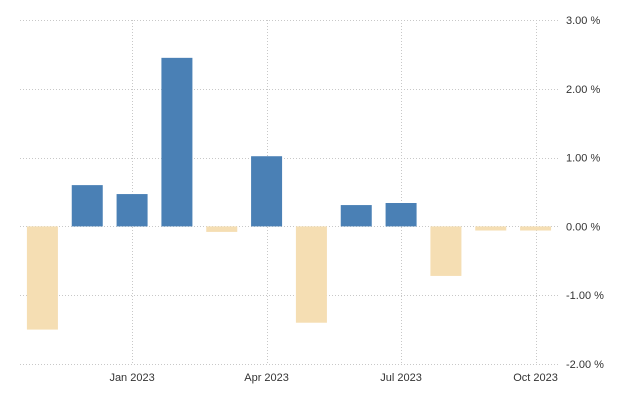 This screenshot has height=400, width=640. I want to click on bar-mar-2023, so click(222, 229).